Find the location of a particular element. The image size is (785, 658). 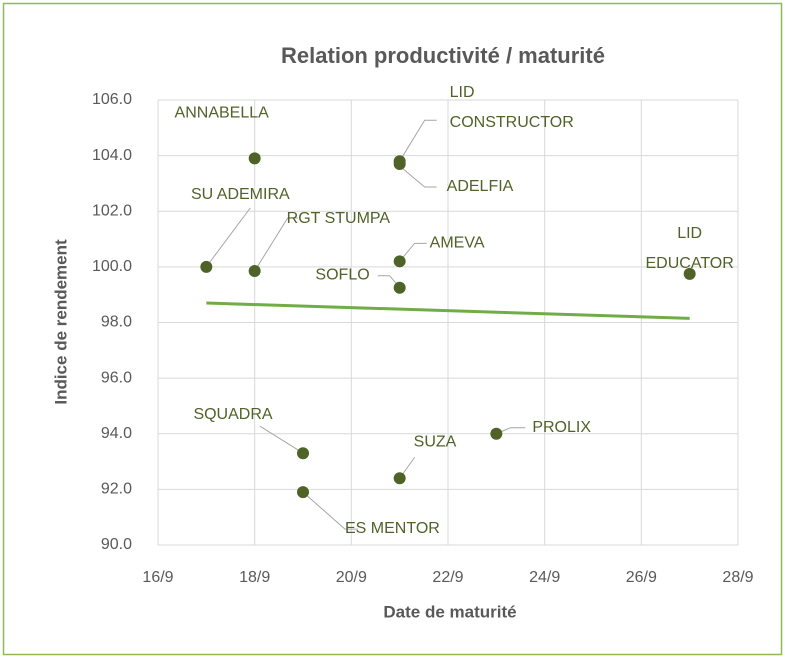

y-tick-label: 92.0 is located at coordinates (116, 489).